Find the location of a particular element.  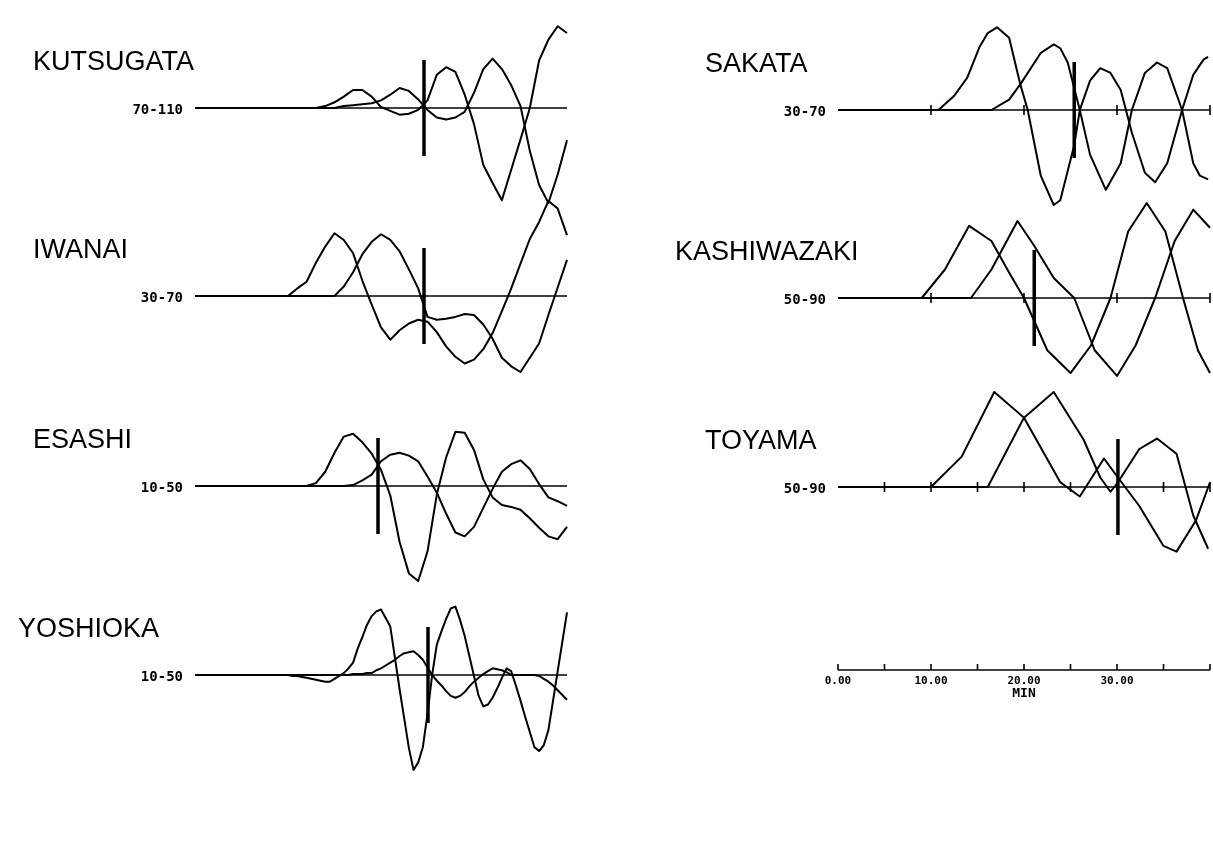

x-tick-label: 20.00 is located at coordinates (1024, 680).